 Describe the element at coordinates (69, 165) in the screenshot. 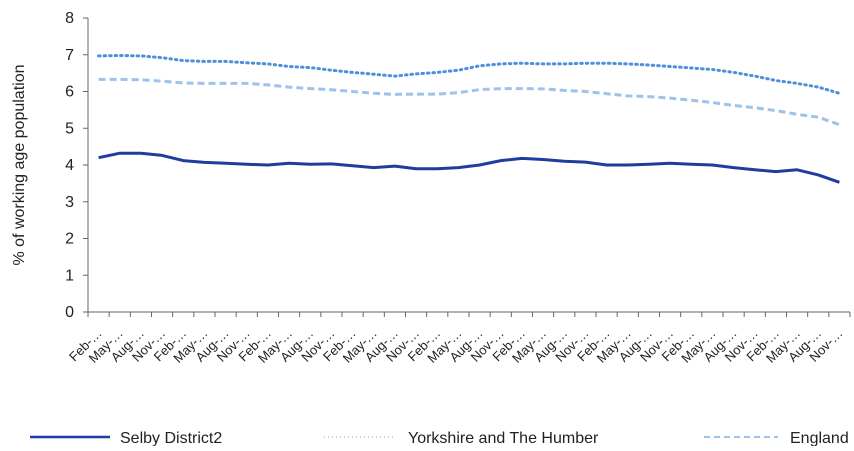

I see `y-tick-label: 4` at that location.